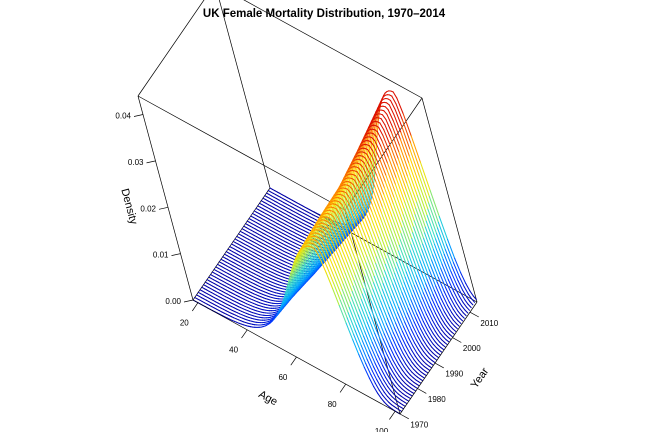  I want to click on density-curve-segment-2006, so click(434, 269).